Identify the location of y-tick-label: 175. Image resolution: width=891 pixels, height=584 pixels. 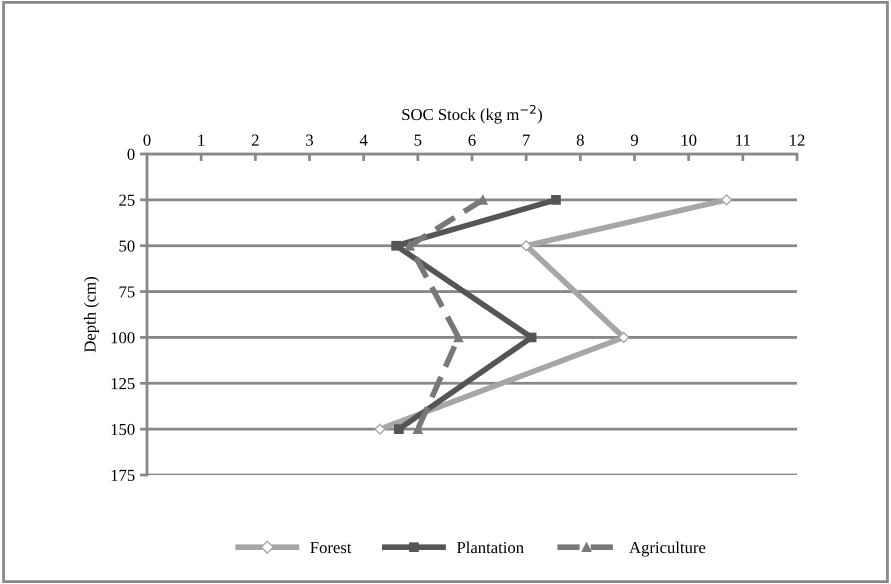
(123, 475).